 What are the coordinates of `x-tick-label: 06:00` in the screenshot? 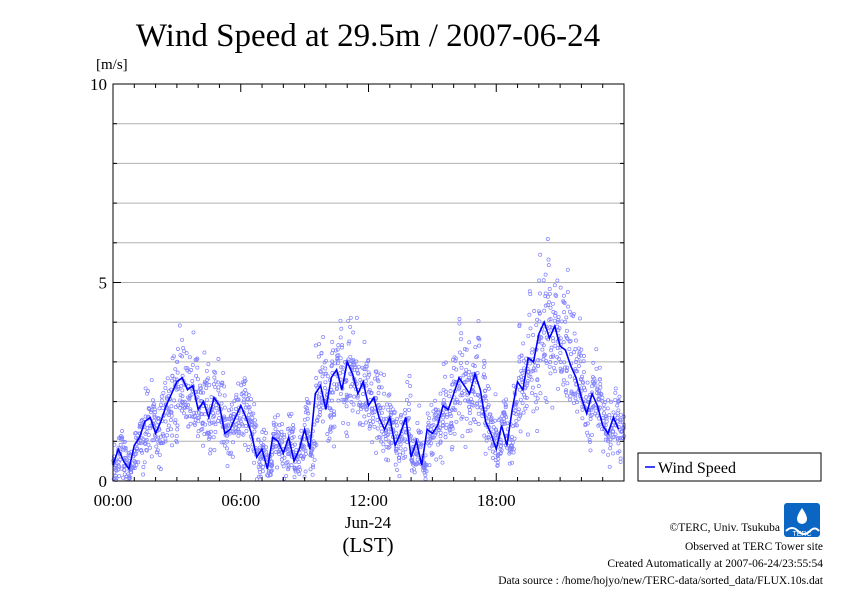 It's located at (240, 500).